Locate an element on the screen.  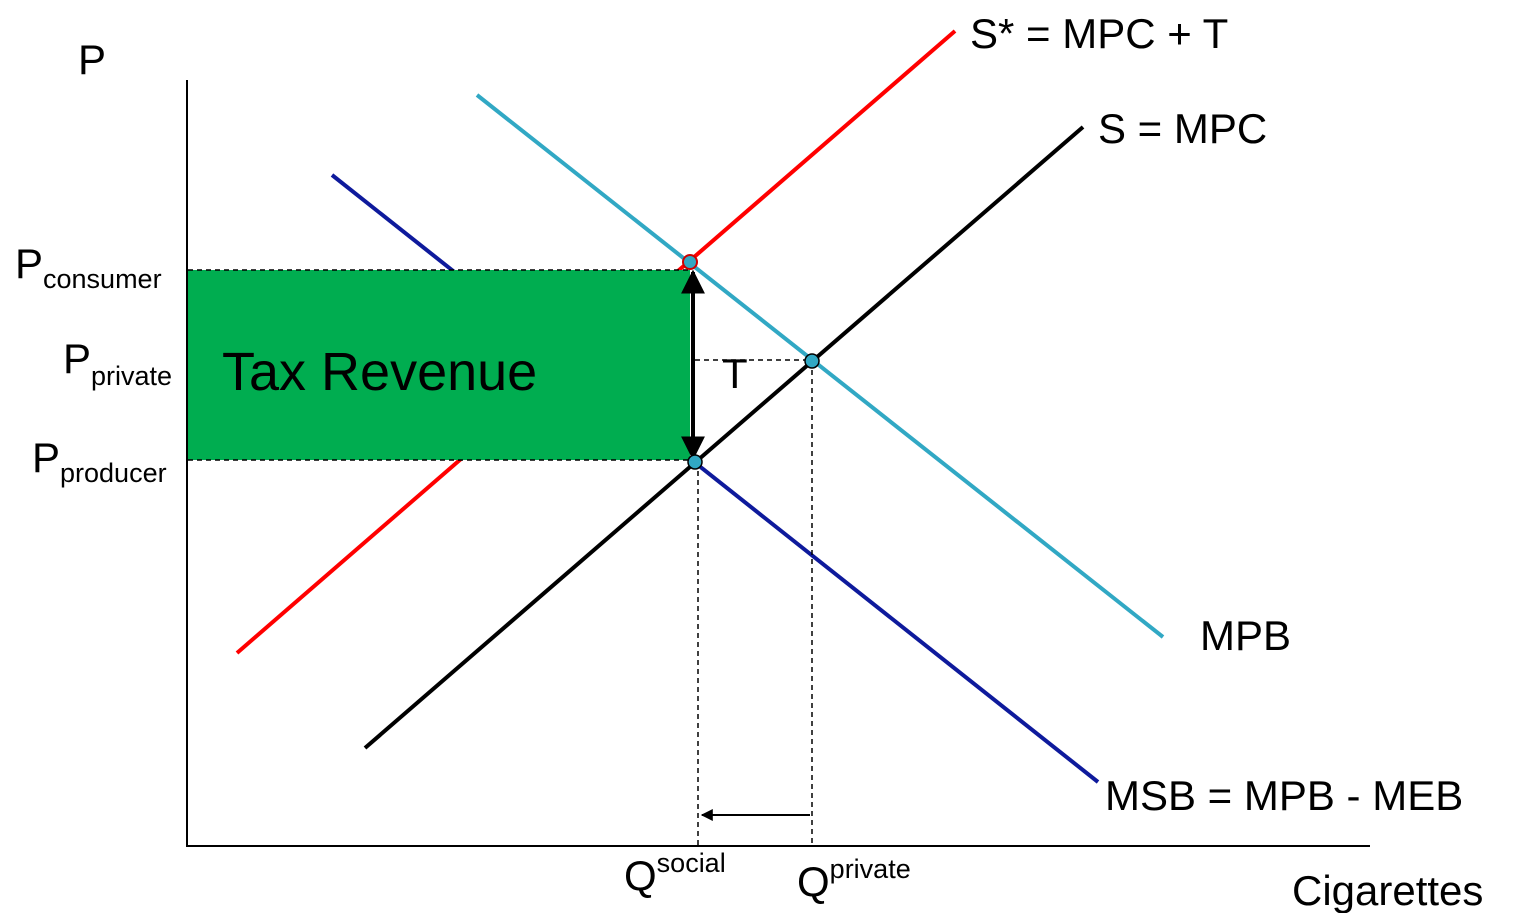
curve-label: S = MPC is located at coordinates (1182, 128).